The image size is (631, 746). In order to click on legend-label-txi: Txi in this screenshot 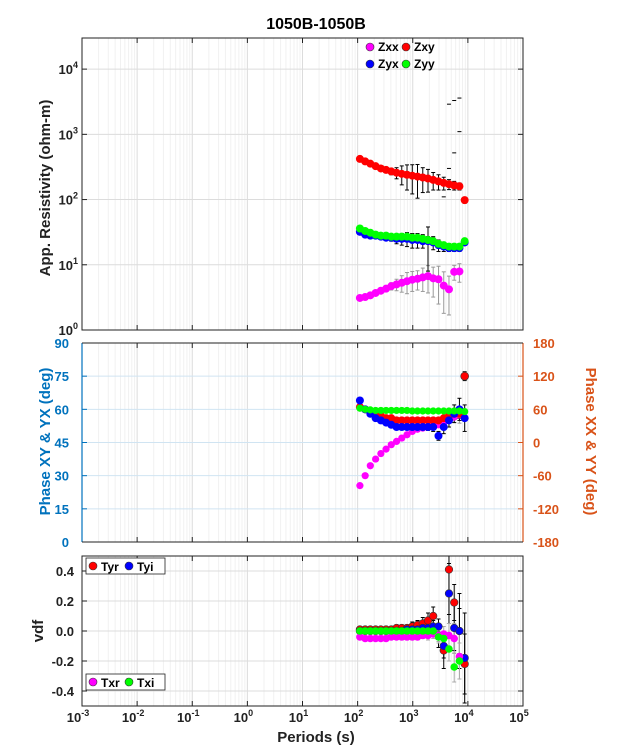, I will do `click(145, 683)`.